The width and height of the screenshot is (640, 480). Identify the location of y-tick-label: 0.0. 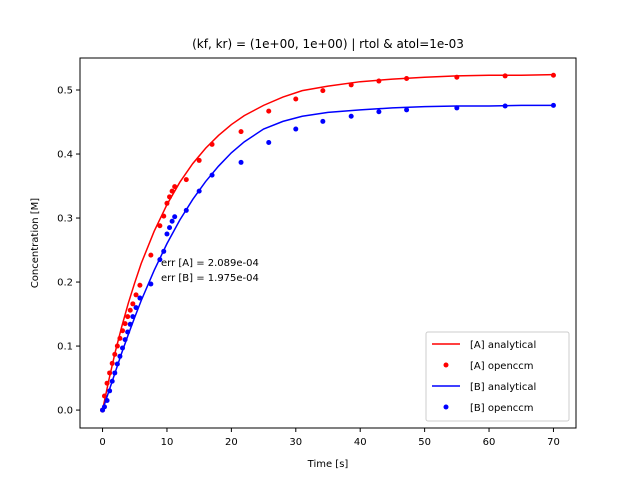
(65, 411).